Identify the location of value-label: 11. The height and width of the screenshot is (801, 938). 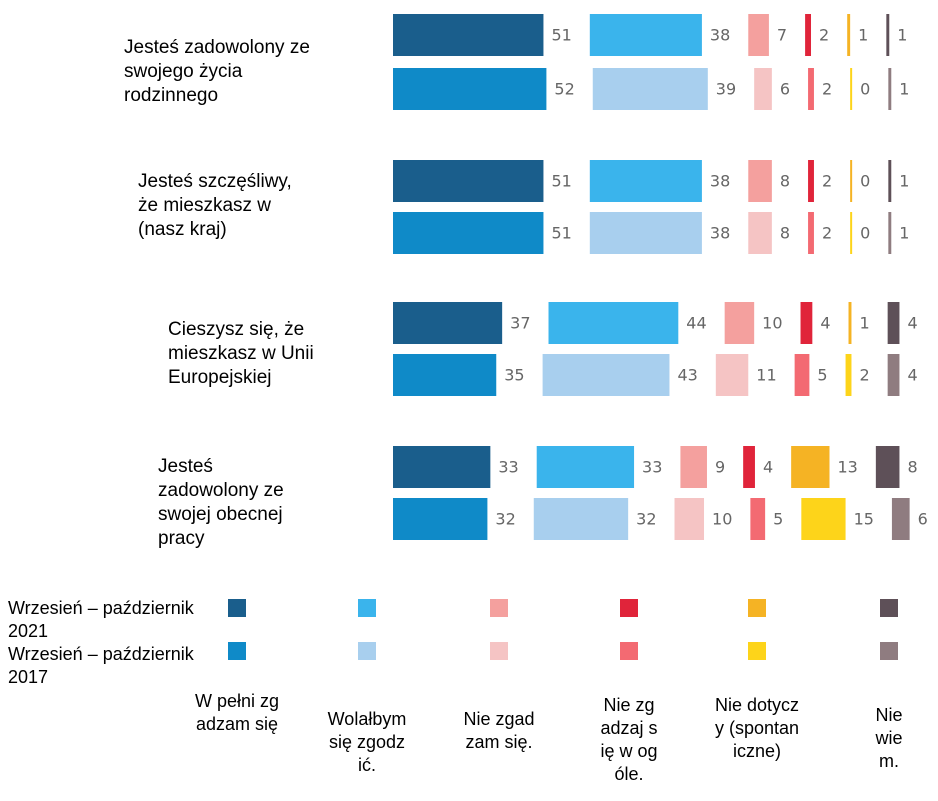
(766, 375).